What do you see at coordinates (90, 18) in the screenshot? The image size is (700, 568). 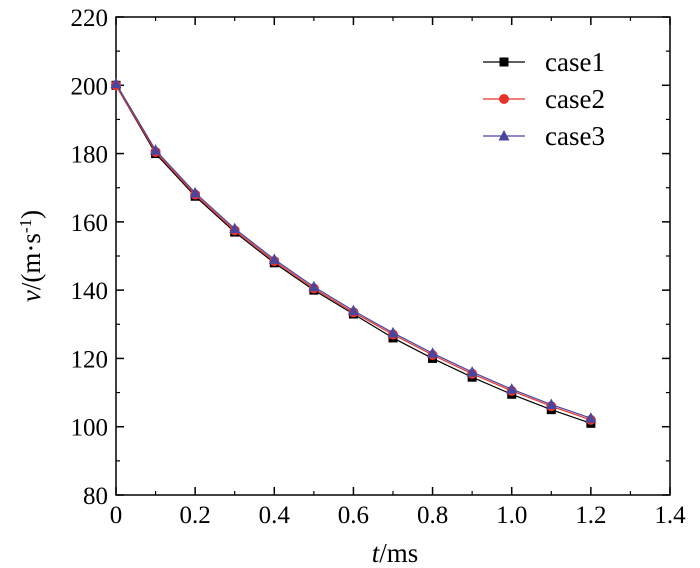 I see `y-tick-label: 220` at bounding box center [90, 18].